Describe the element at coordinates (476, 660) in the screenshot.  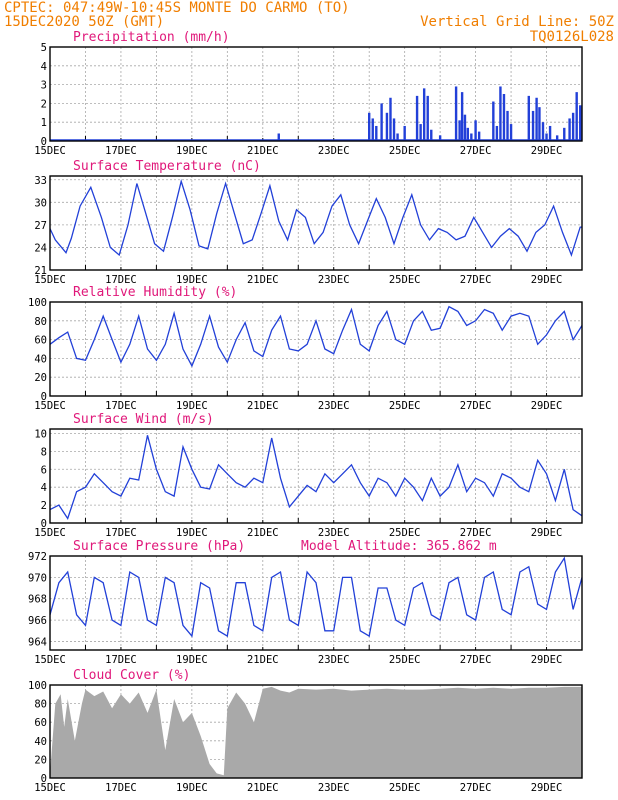
I see `pressure-xtick-label: 27DEC` at that location.